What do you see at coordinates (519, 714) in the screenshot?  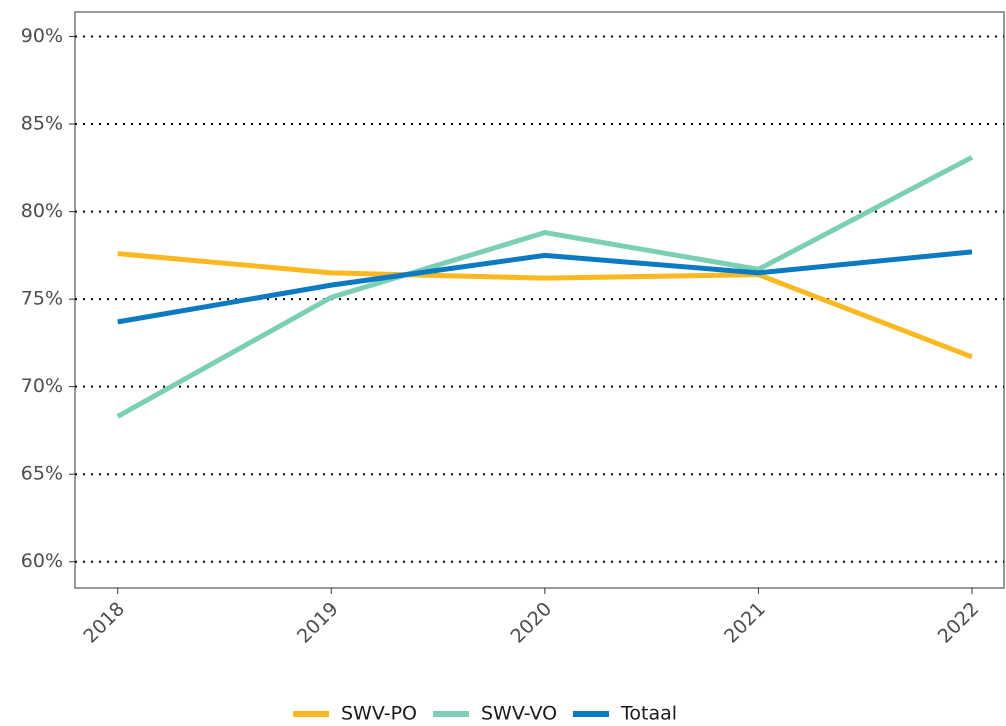 I see `legend-label: SWV-VO` at bounding box center [519, 714].